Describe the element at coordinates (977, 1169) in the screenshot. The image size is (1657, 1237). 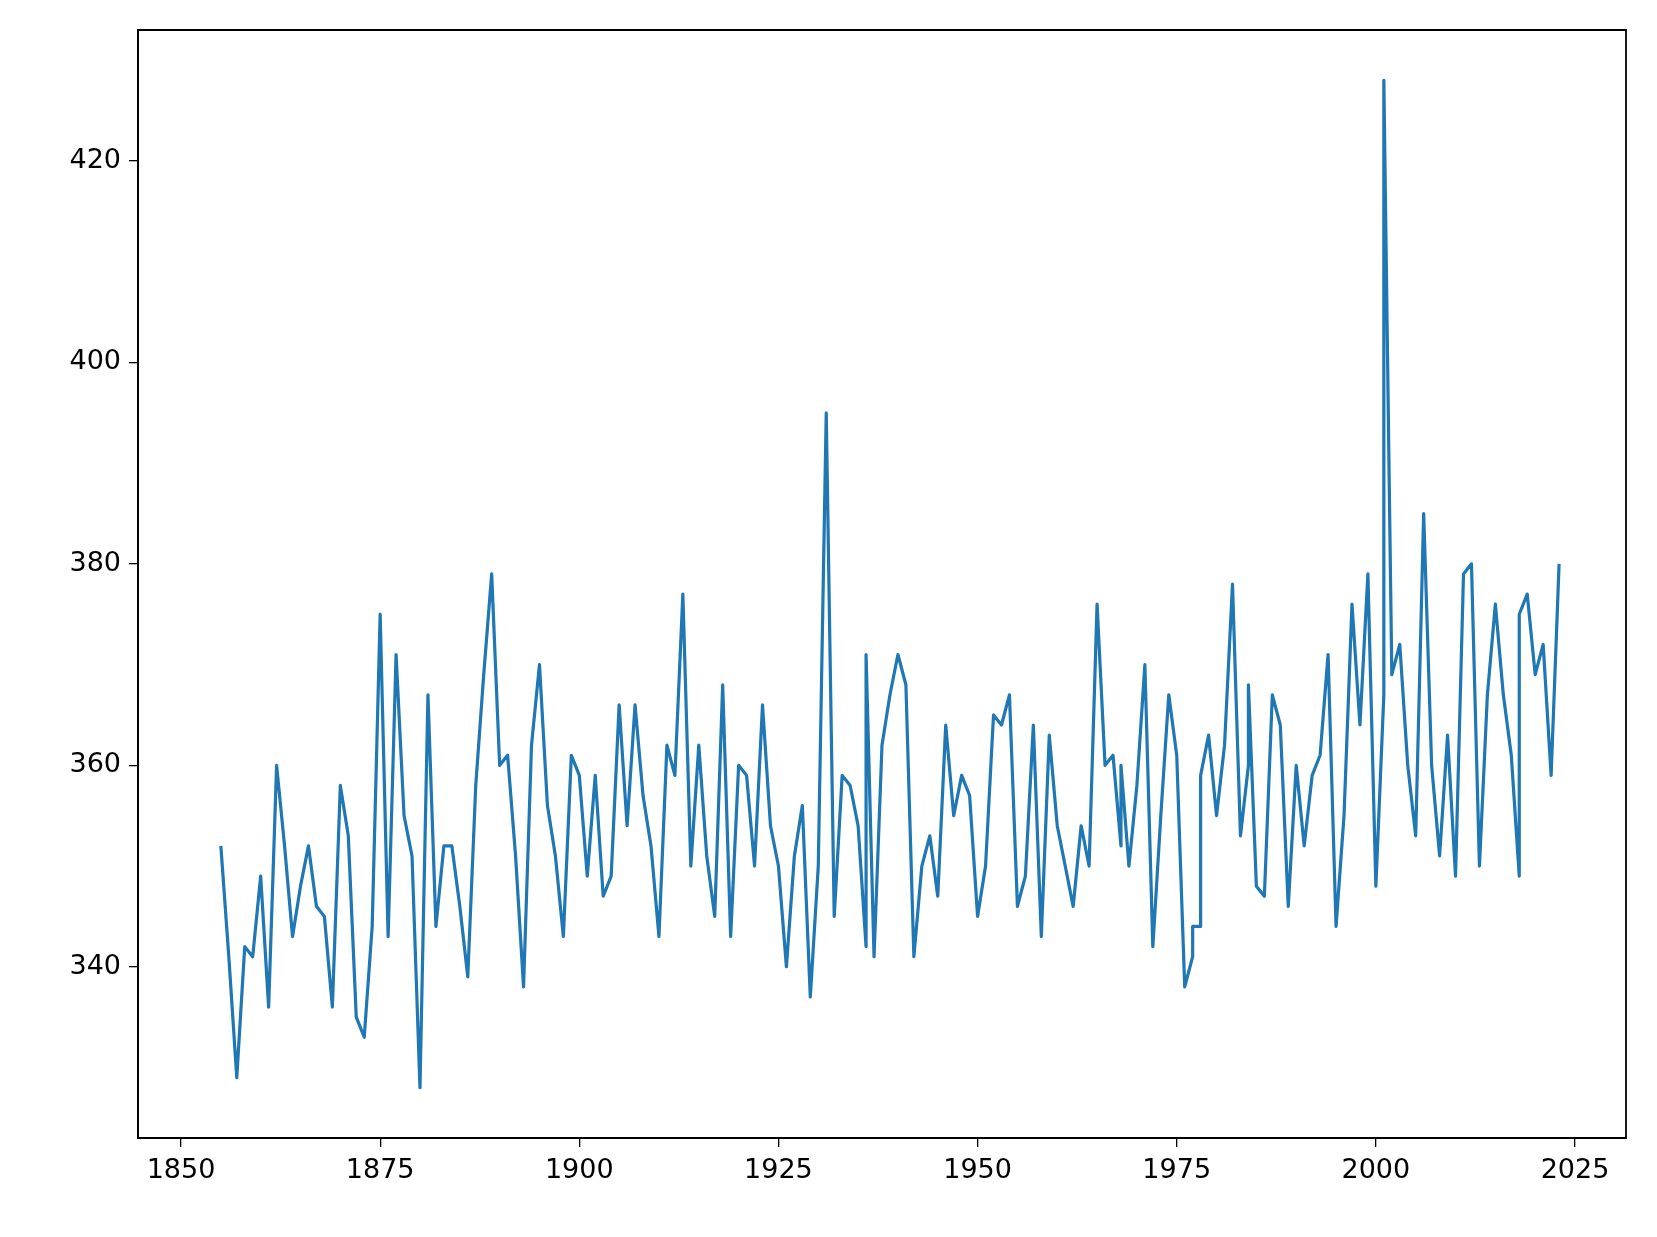
I see `x-tick-label: 1950` at that location.